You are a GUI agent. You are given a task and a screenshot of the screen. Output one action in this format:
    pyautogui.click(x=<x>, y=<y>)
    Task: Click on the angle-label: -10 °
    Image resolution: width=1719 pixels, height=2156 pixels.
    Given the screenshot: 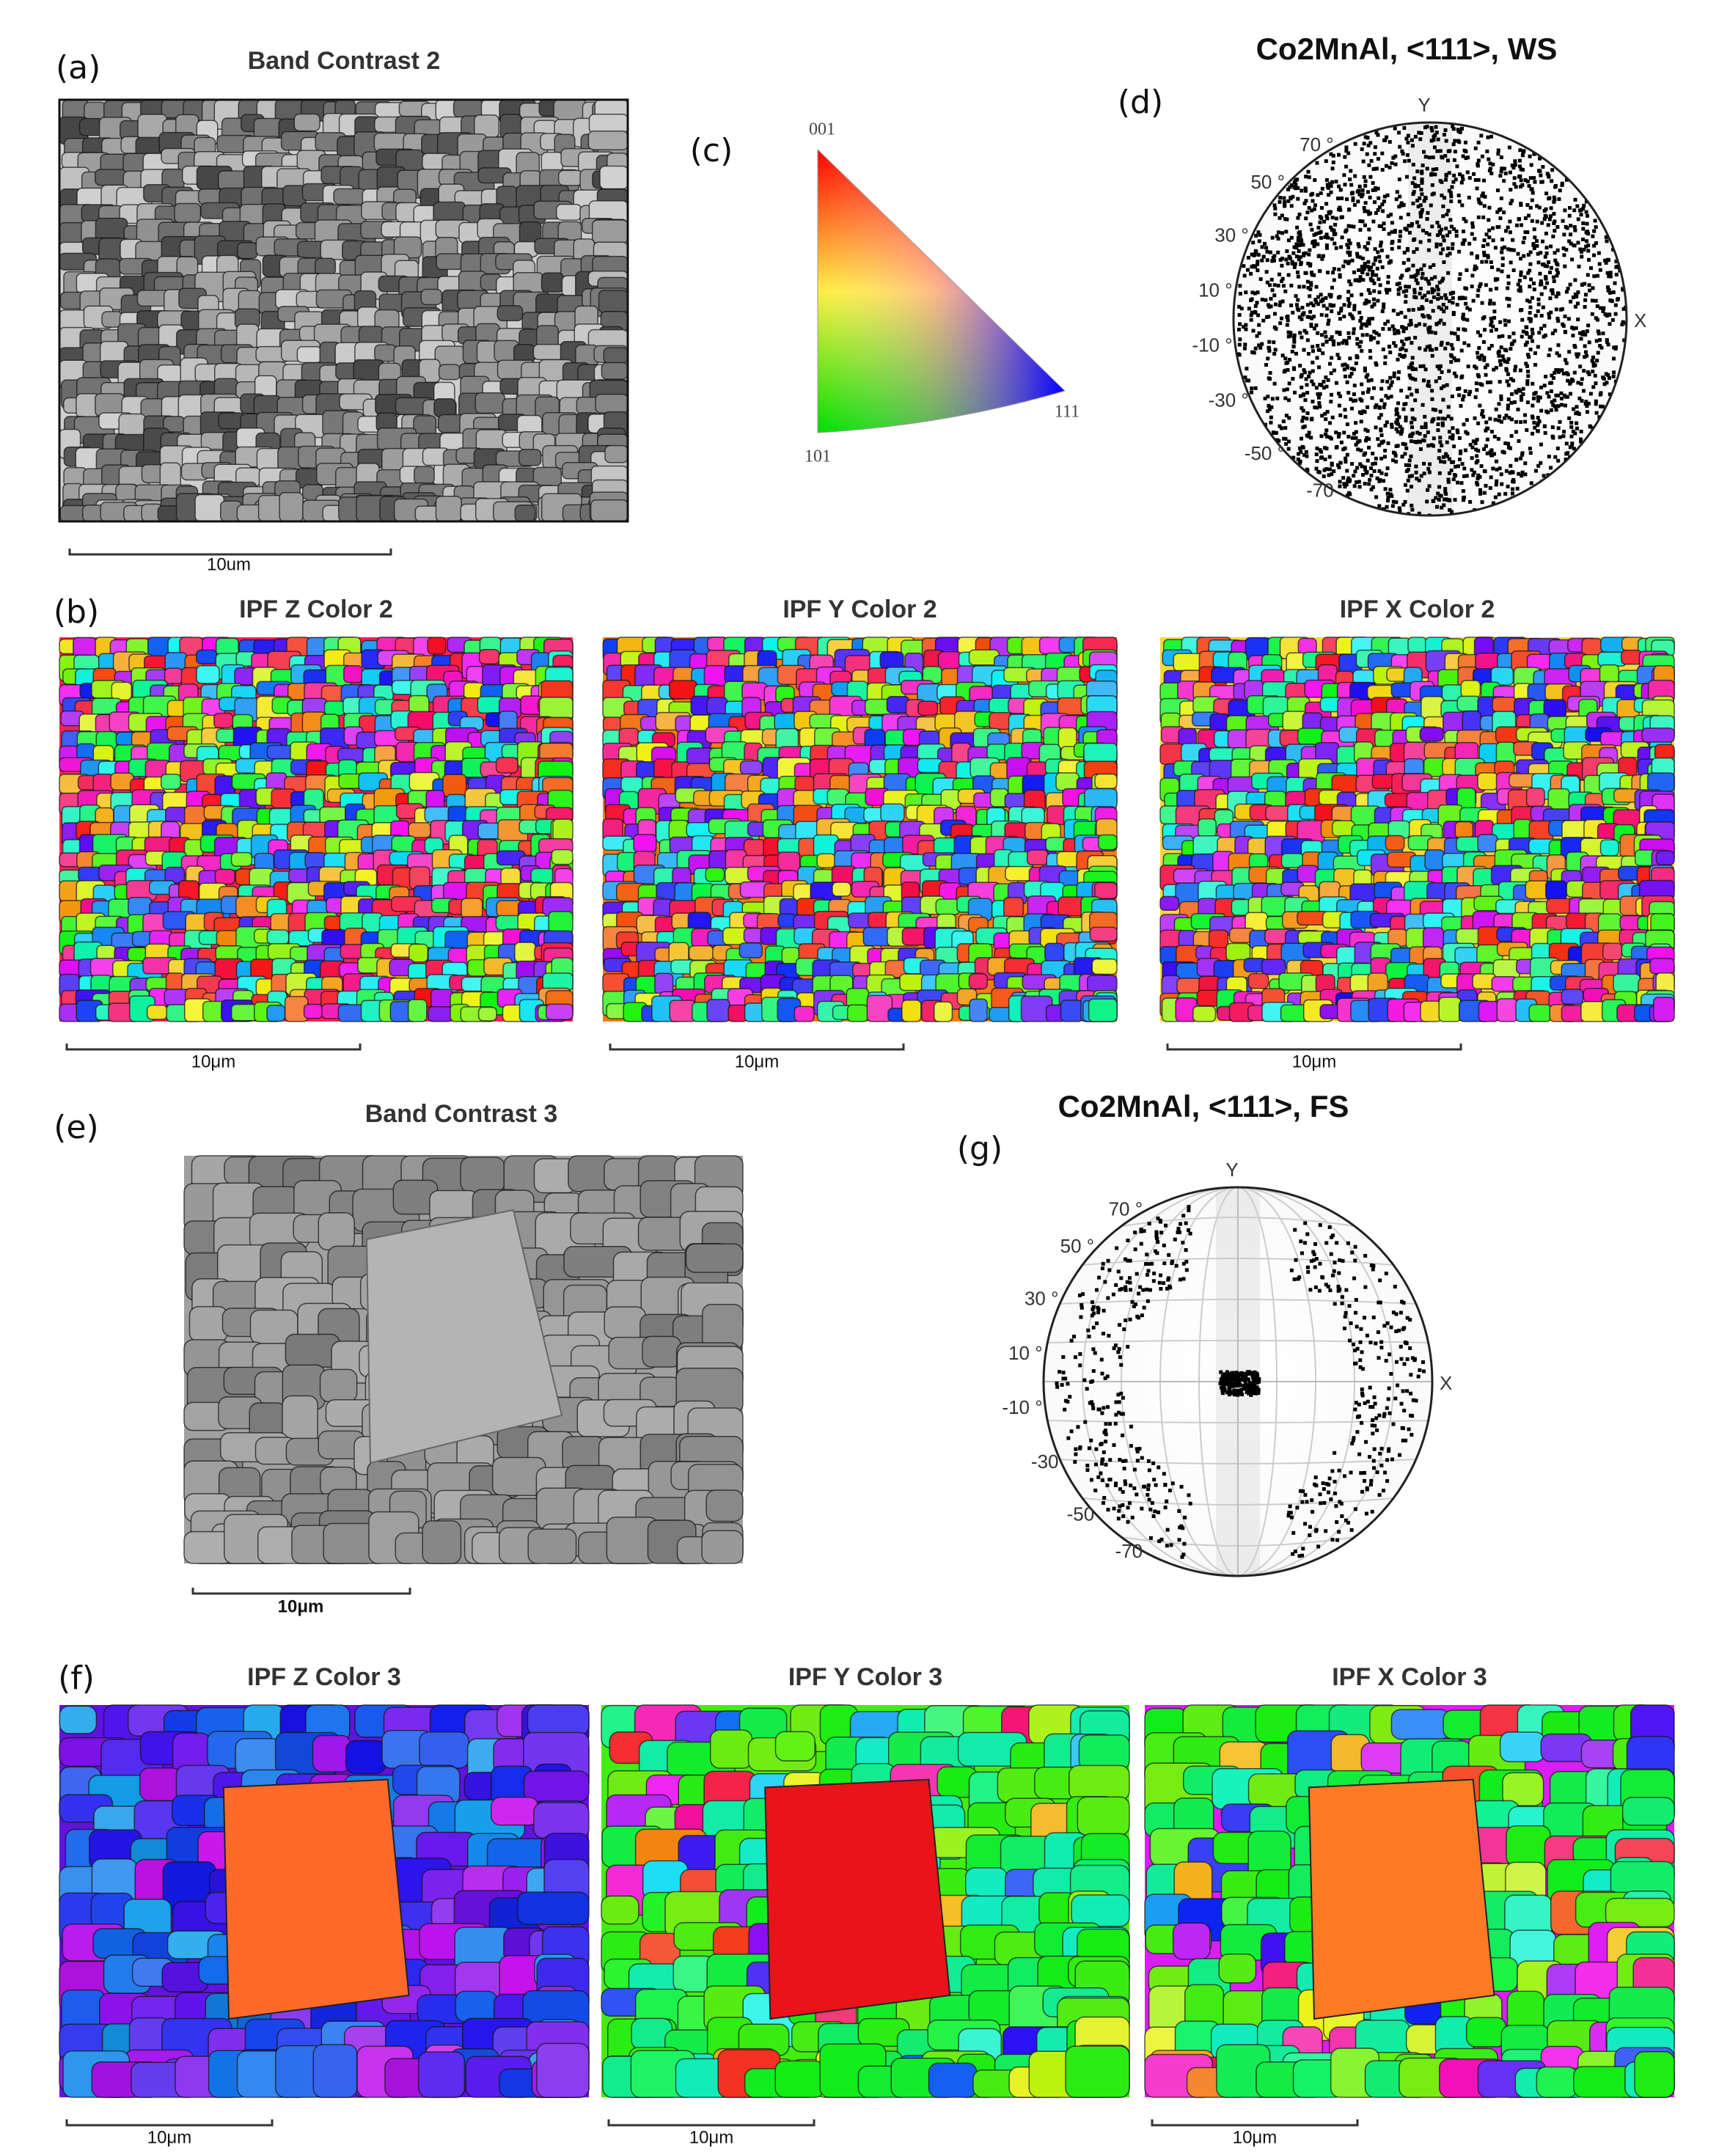 What is the action you would take?
    pyautogui.click(x=1212, y=345)
    